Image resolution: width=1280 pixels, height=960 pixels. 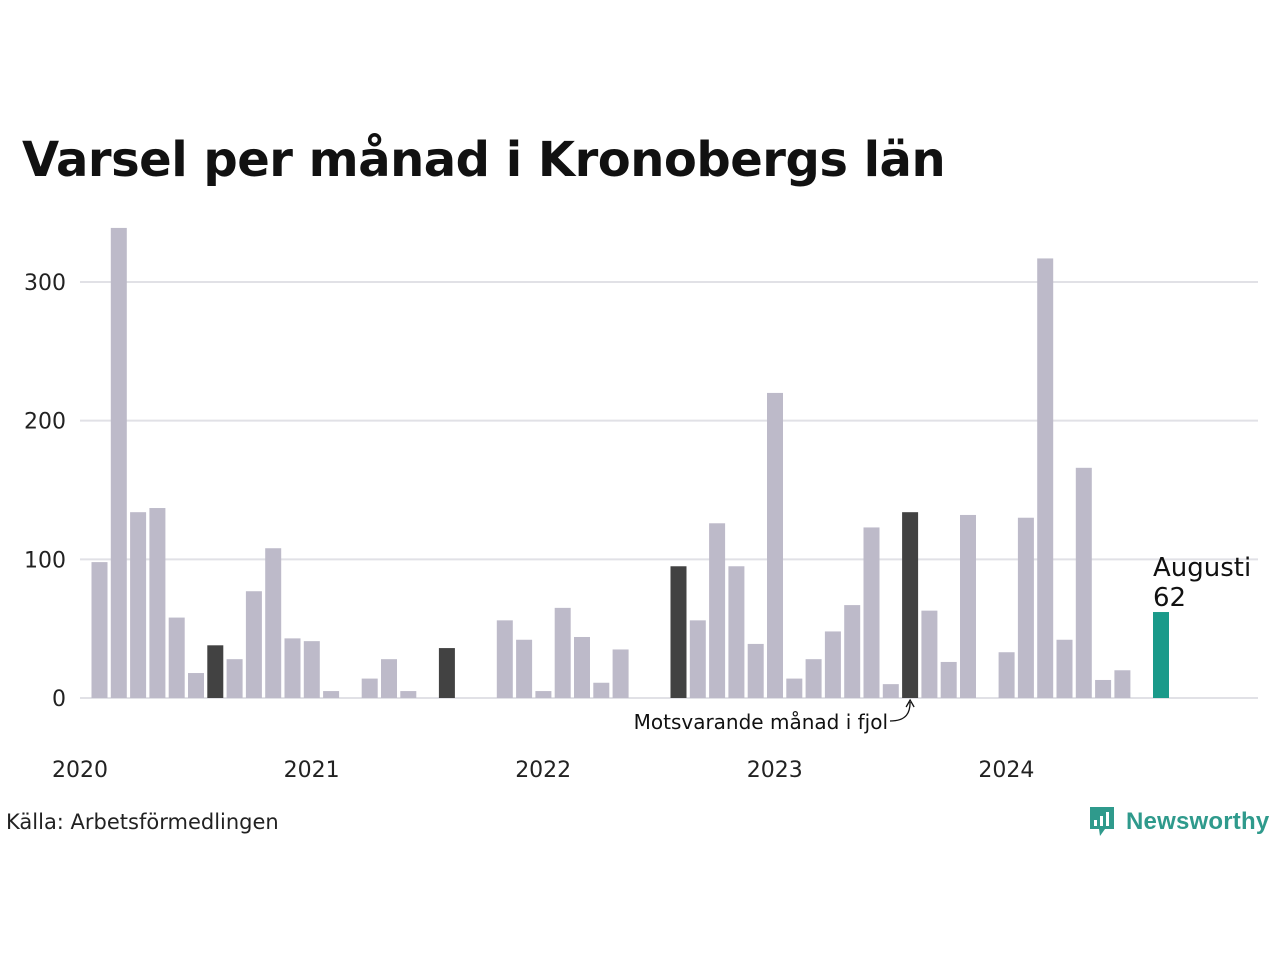 I want to click on x-tick-label: 2022, so click(x=543, y=770).